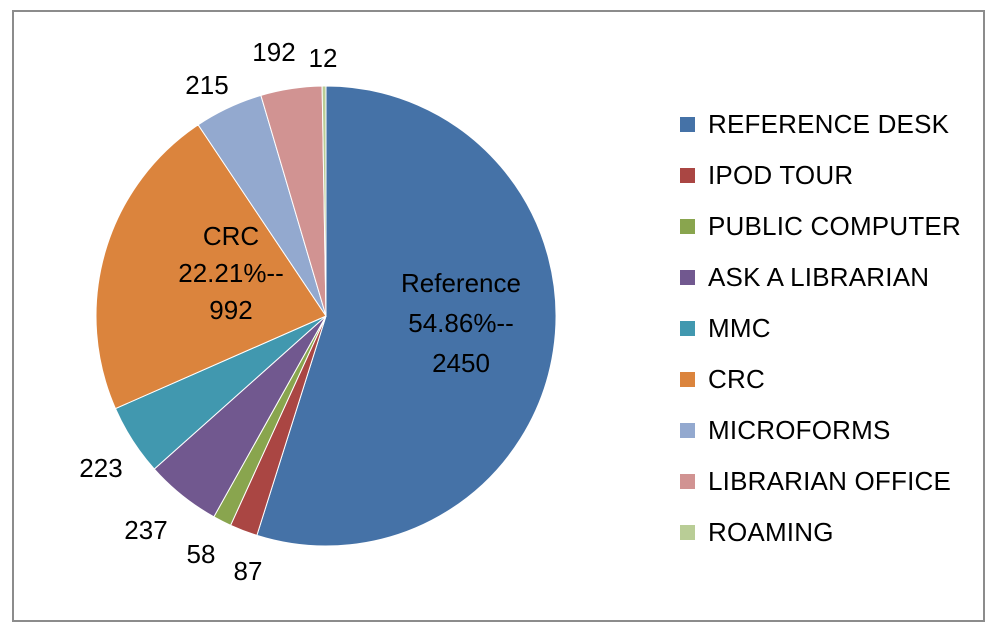 This screenshot has width=997, height=635. I want to click on data-label-ipod-tour: 87, so click(248, 571).